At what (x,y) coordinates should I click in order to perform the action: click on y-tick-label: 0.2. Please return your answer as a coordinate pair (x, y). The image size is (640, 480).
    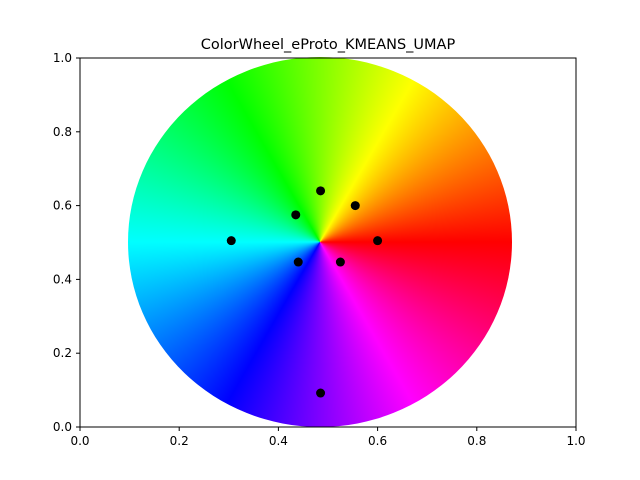
    Looking at the image, I should click on (62, 353).